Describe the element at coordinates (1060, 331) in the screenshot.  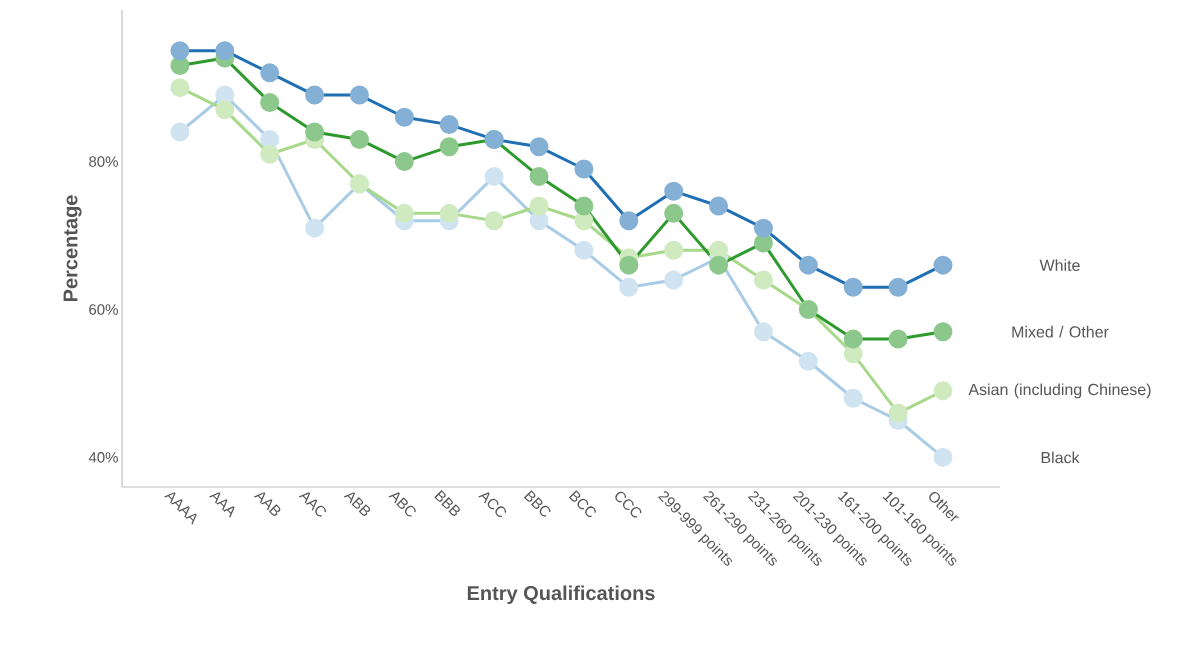
I see `text: Mixed / Other` at that location.